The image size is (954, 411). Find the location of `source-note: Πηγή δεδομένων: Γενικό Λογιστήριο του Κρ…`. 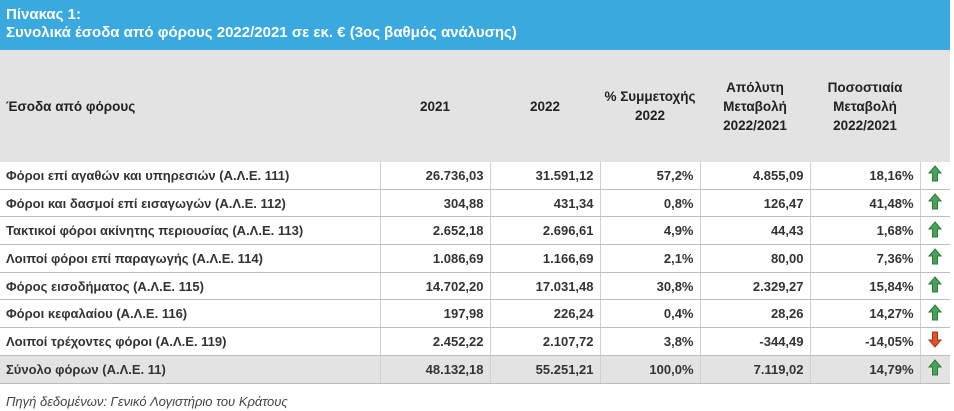

source-note: Πηγή δεδομένων: Γενικό Λογιστήριο του Κρ… is located at coordinates (147, 401).